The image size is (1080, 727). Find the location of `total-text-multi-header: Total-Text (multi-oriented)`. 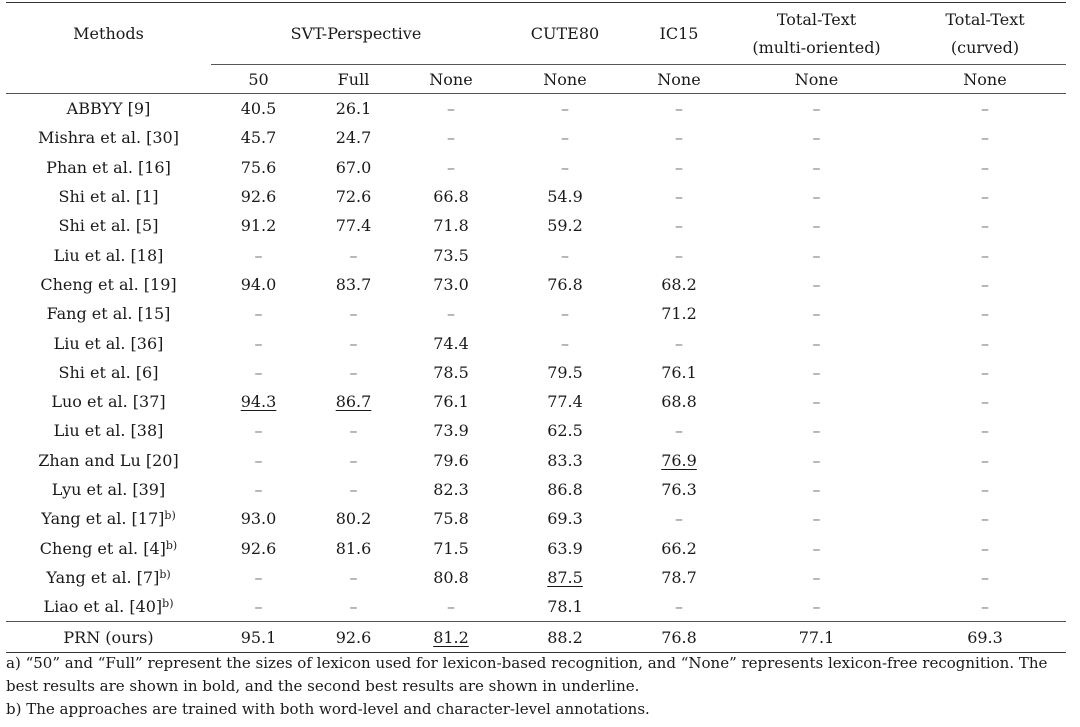

total-text-multi-header: Total-Text (multi-oriented) is located at coordinates (816, 33).